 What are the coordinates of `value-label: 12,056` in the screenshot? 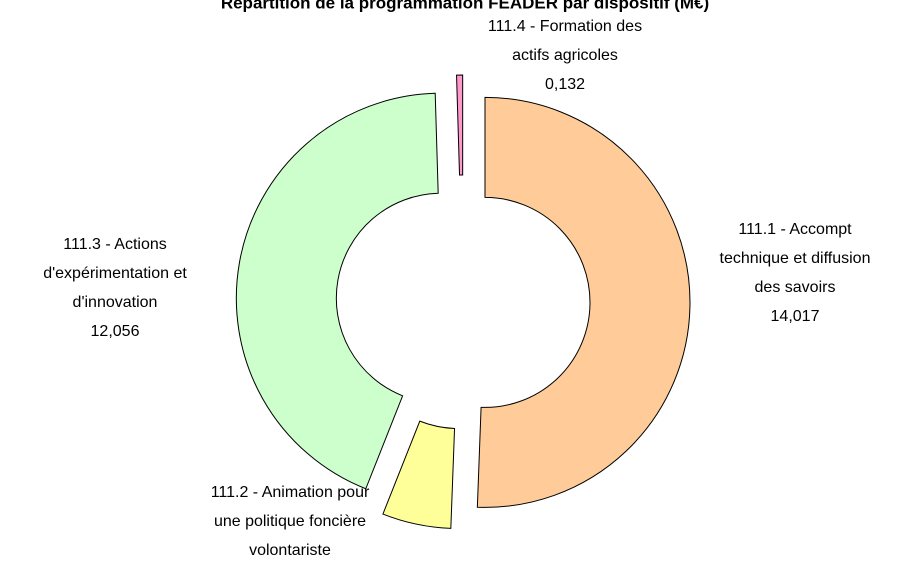 It's located at (115, 331).